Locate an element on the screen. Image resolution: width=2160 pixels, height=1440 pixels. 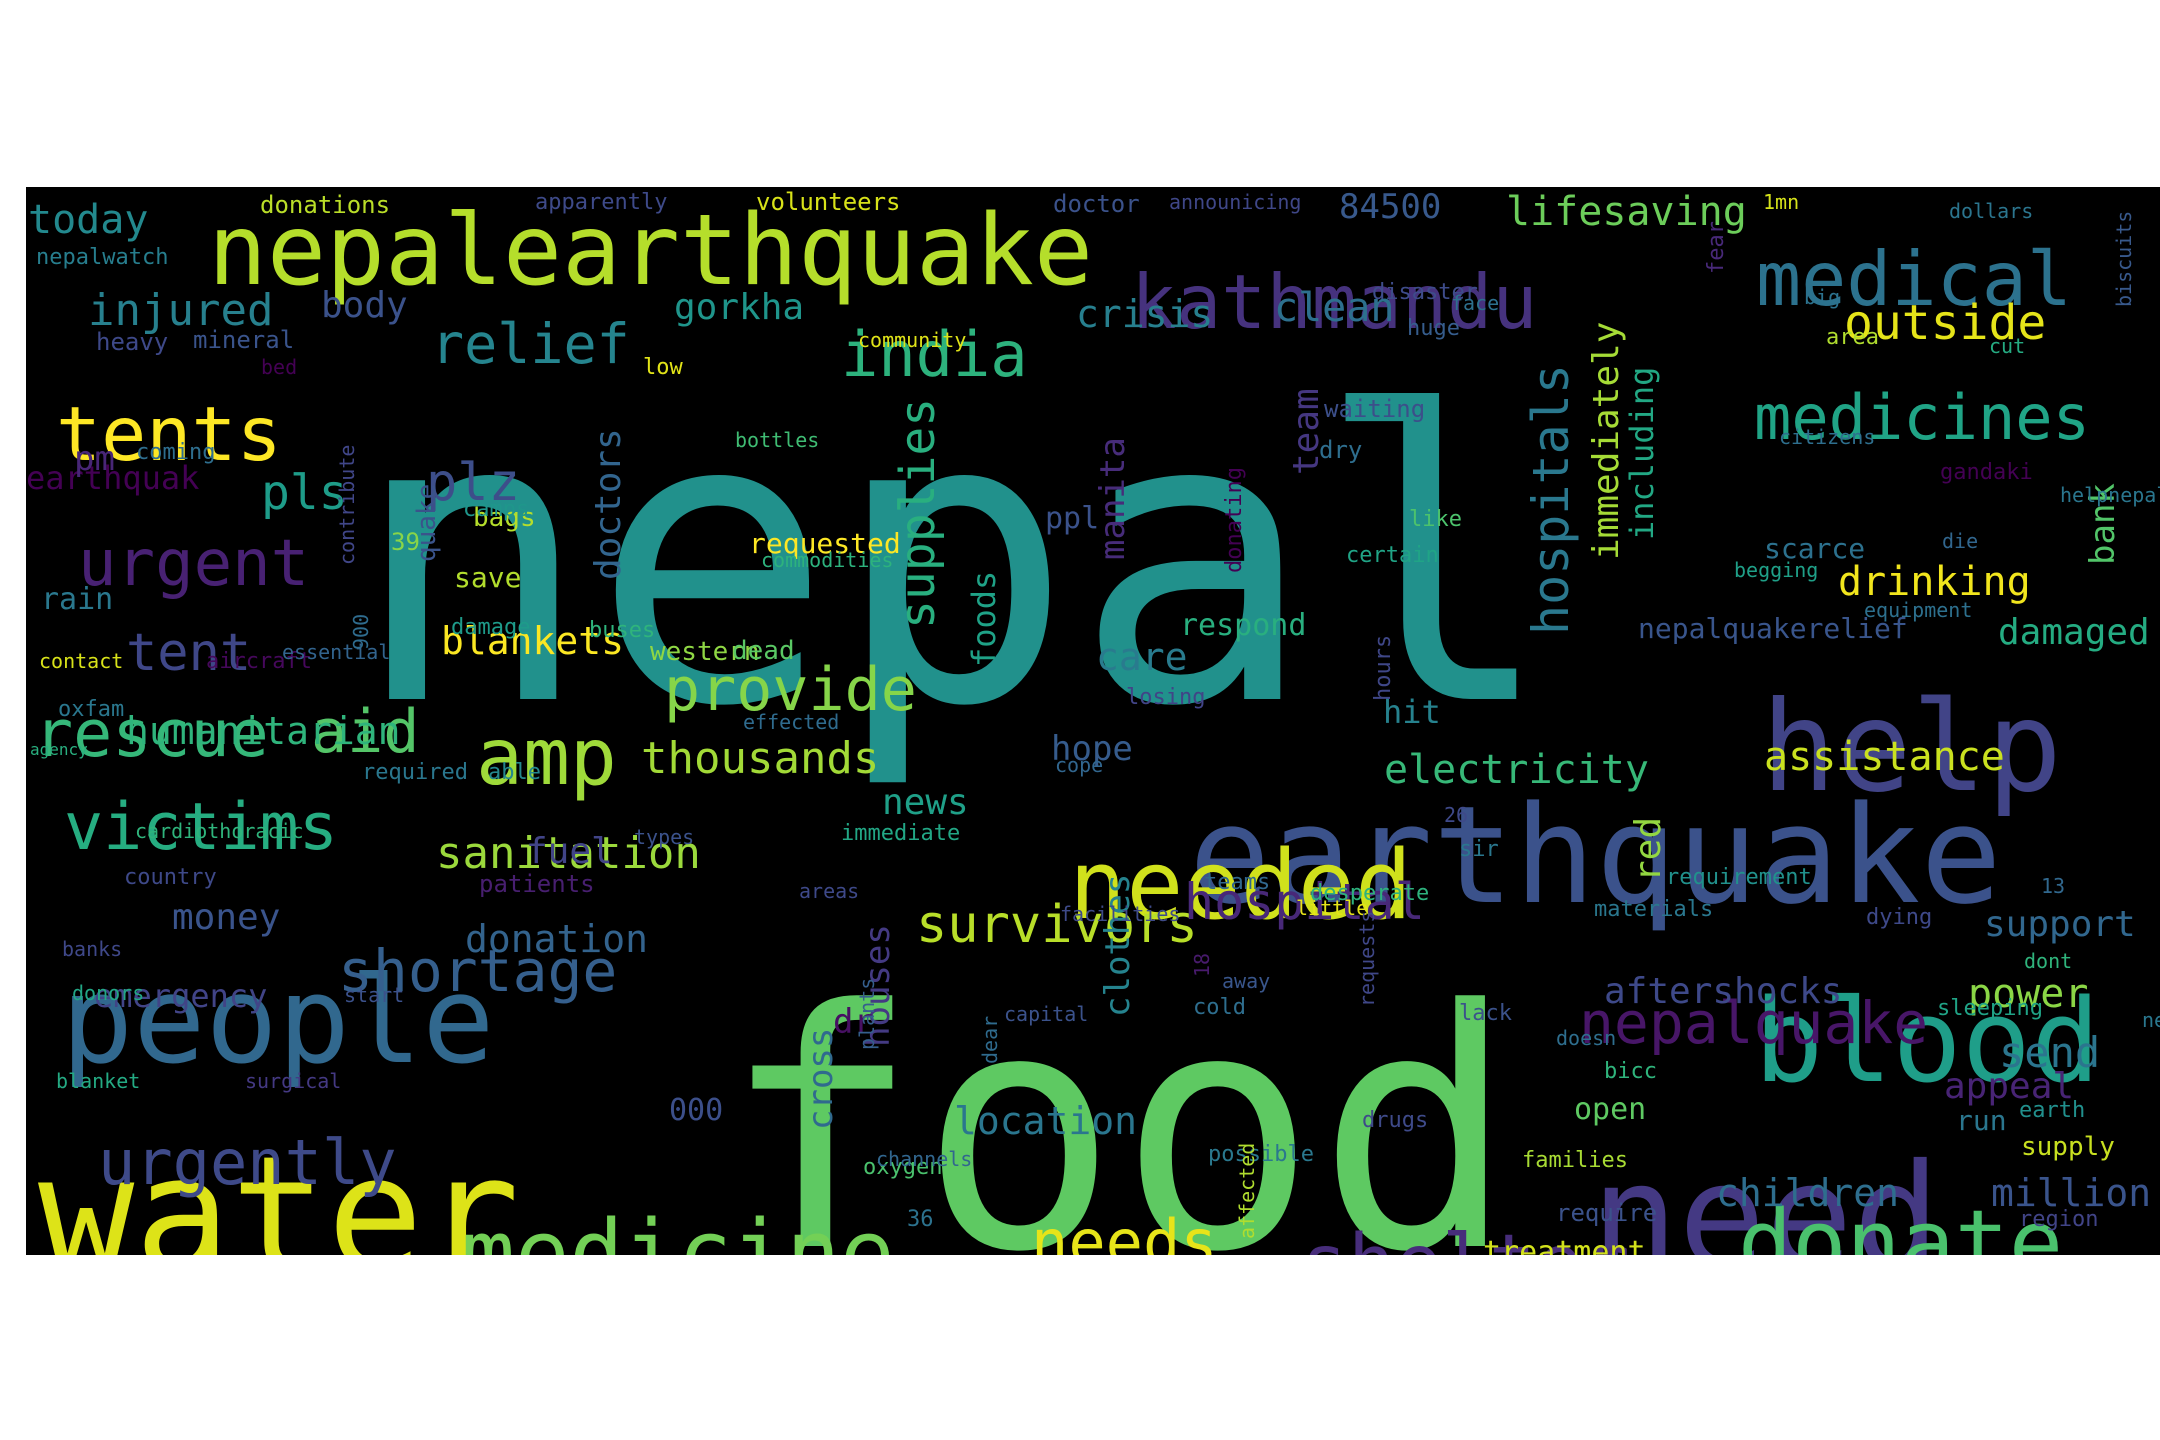
word-huge: huge is located at coordinates (1433, 328).